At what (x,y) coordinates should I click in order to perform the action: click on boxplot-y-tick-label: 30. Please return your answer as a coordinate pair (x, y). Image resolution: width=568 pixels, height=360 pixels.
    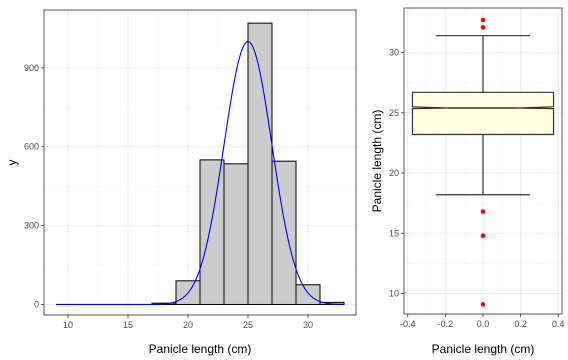
    Looking at the image, I should click on (394, 53).